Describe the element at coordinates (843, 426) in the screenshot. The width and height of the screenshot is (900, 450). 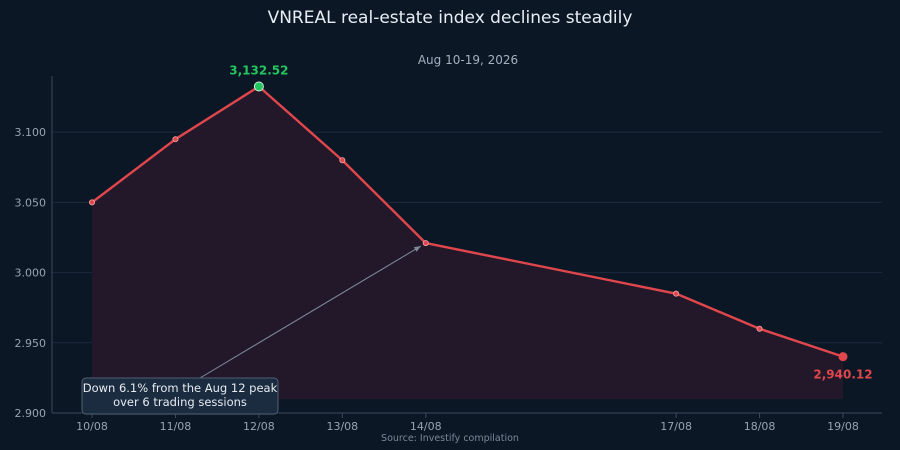
I see `x-tick-label: 19/08` at that location.